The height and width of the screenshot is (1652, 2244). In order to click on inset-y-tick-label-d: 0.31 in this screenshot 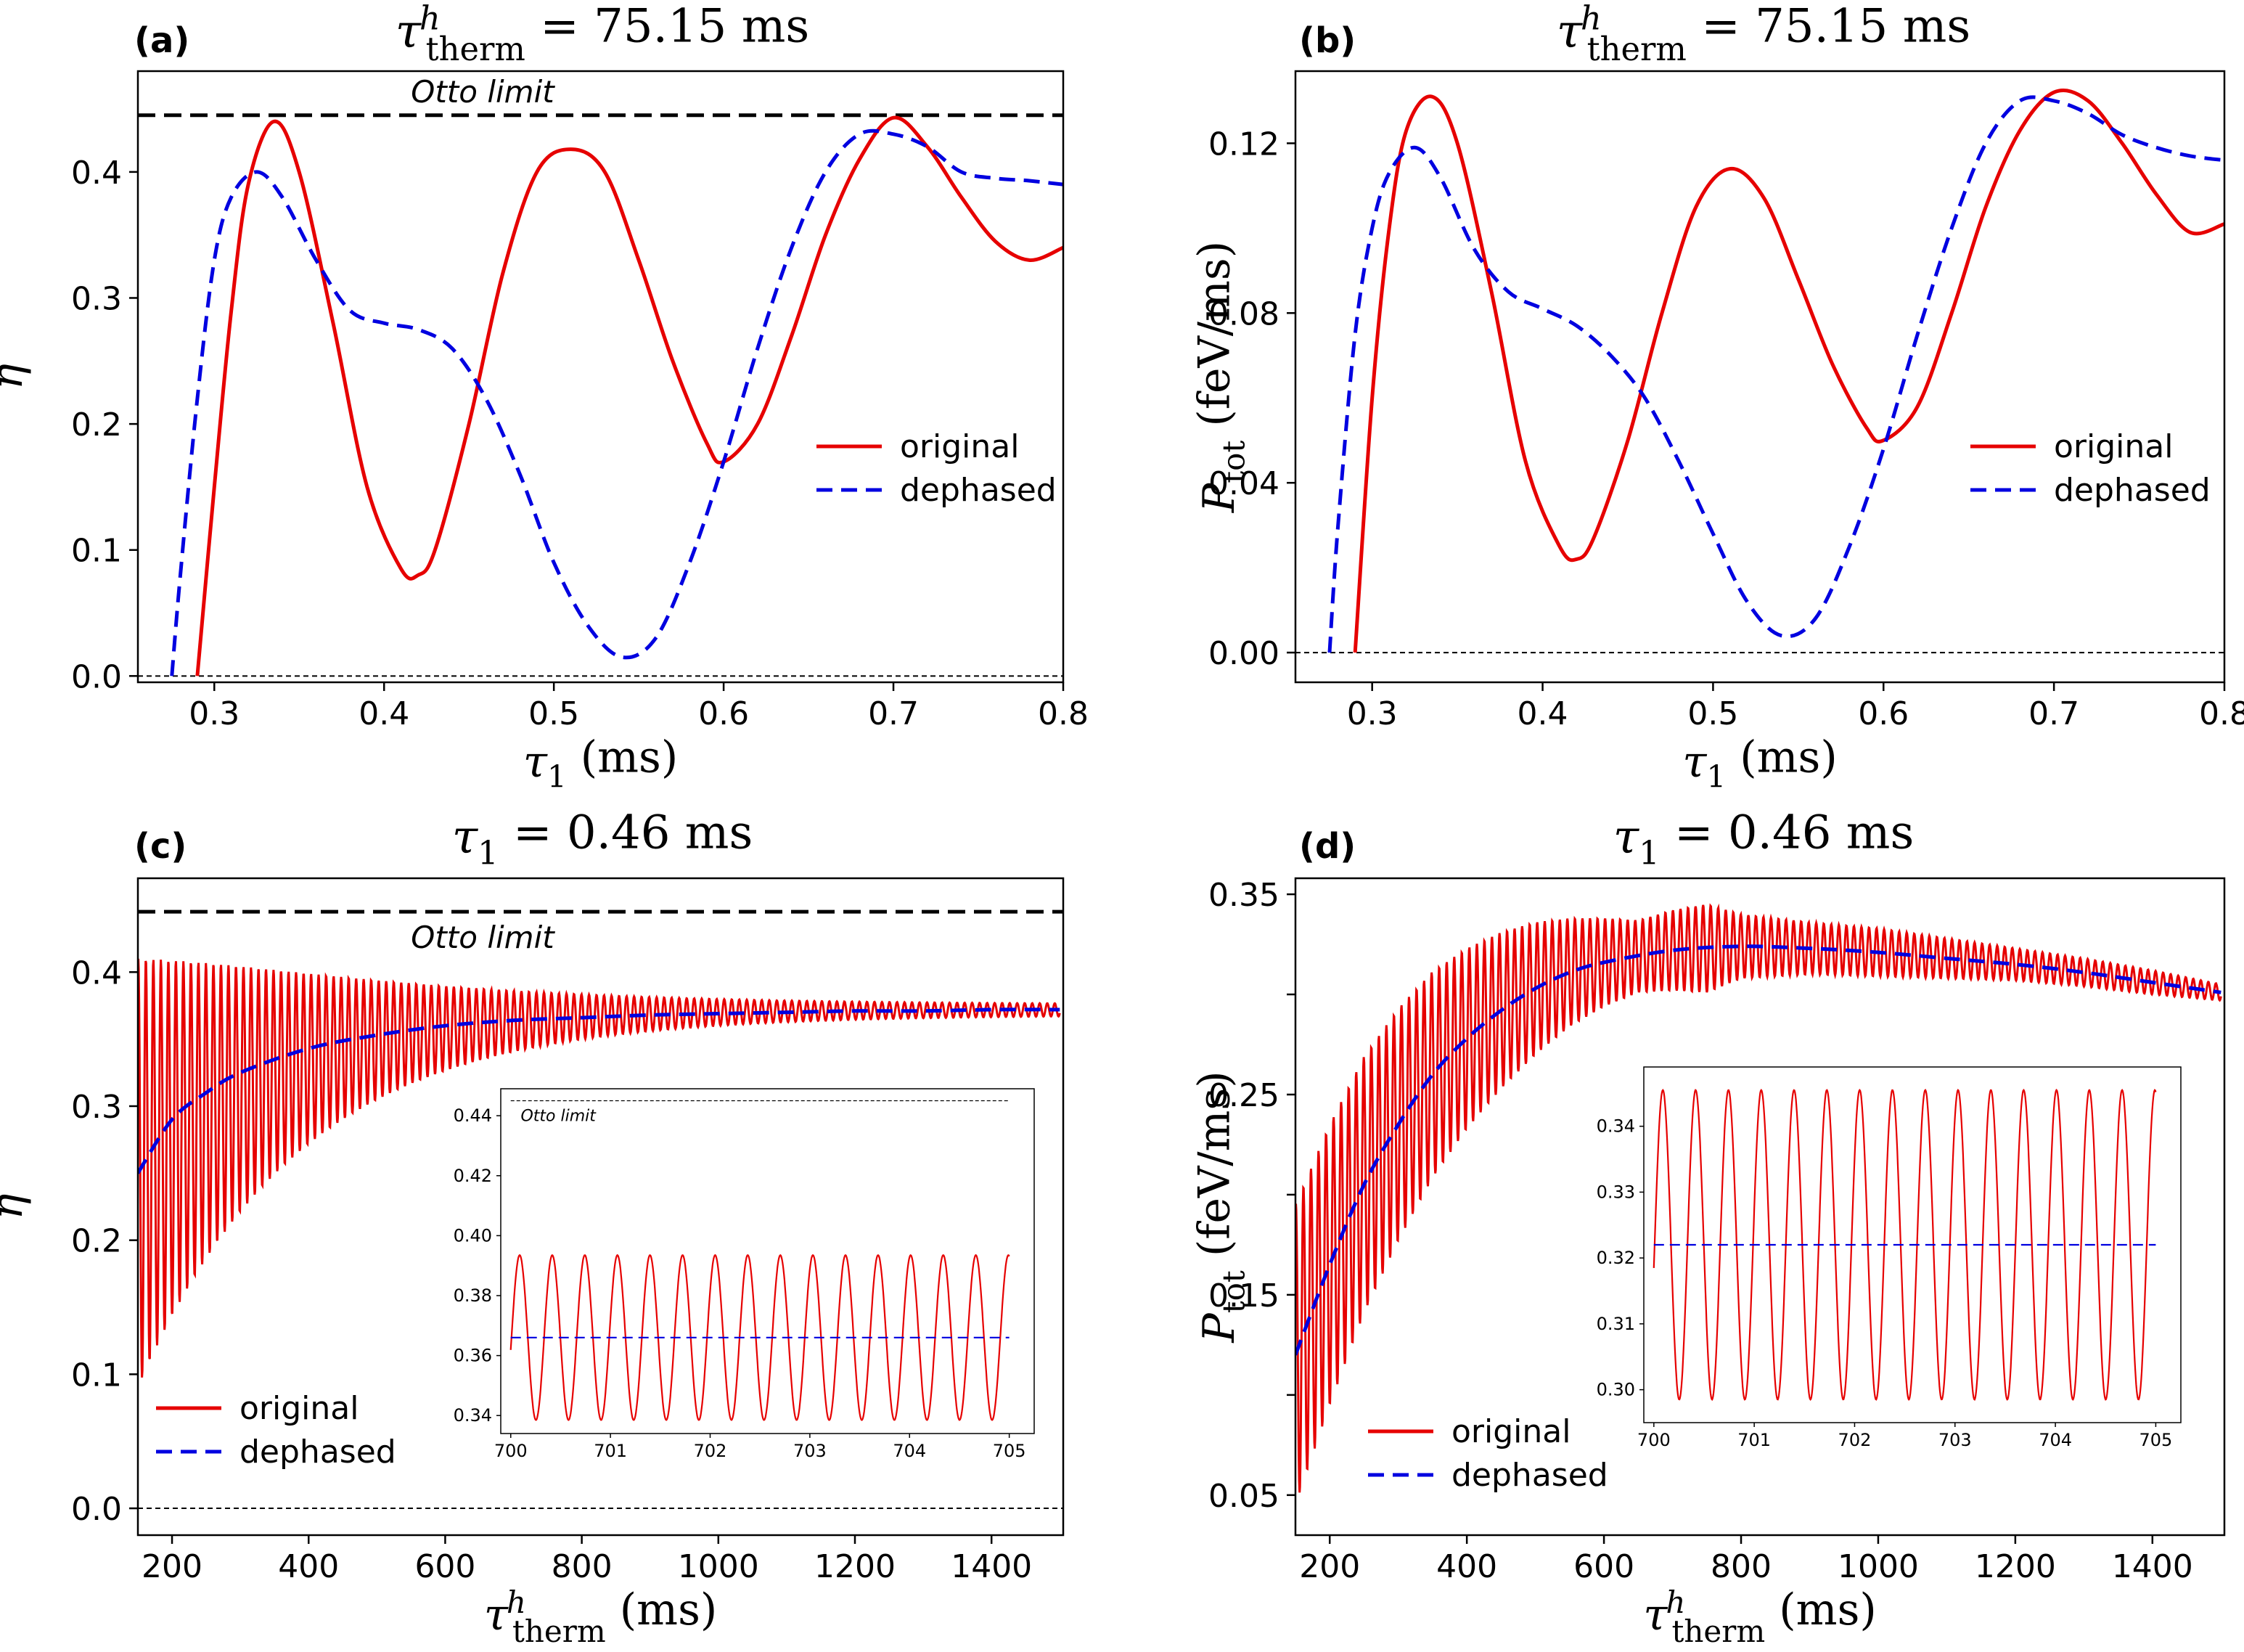, I will do `click(1616, 1324)`.